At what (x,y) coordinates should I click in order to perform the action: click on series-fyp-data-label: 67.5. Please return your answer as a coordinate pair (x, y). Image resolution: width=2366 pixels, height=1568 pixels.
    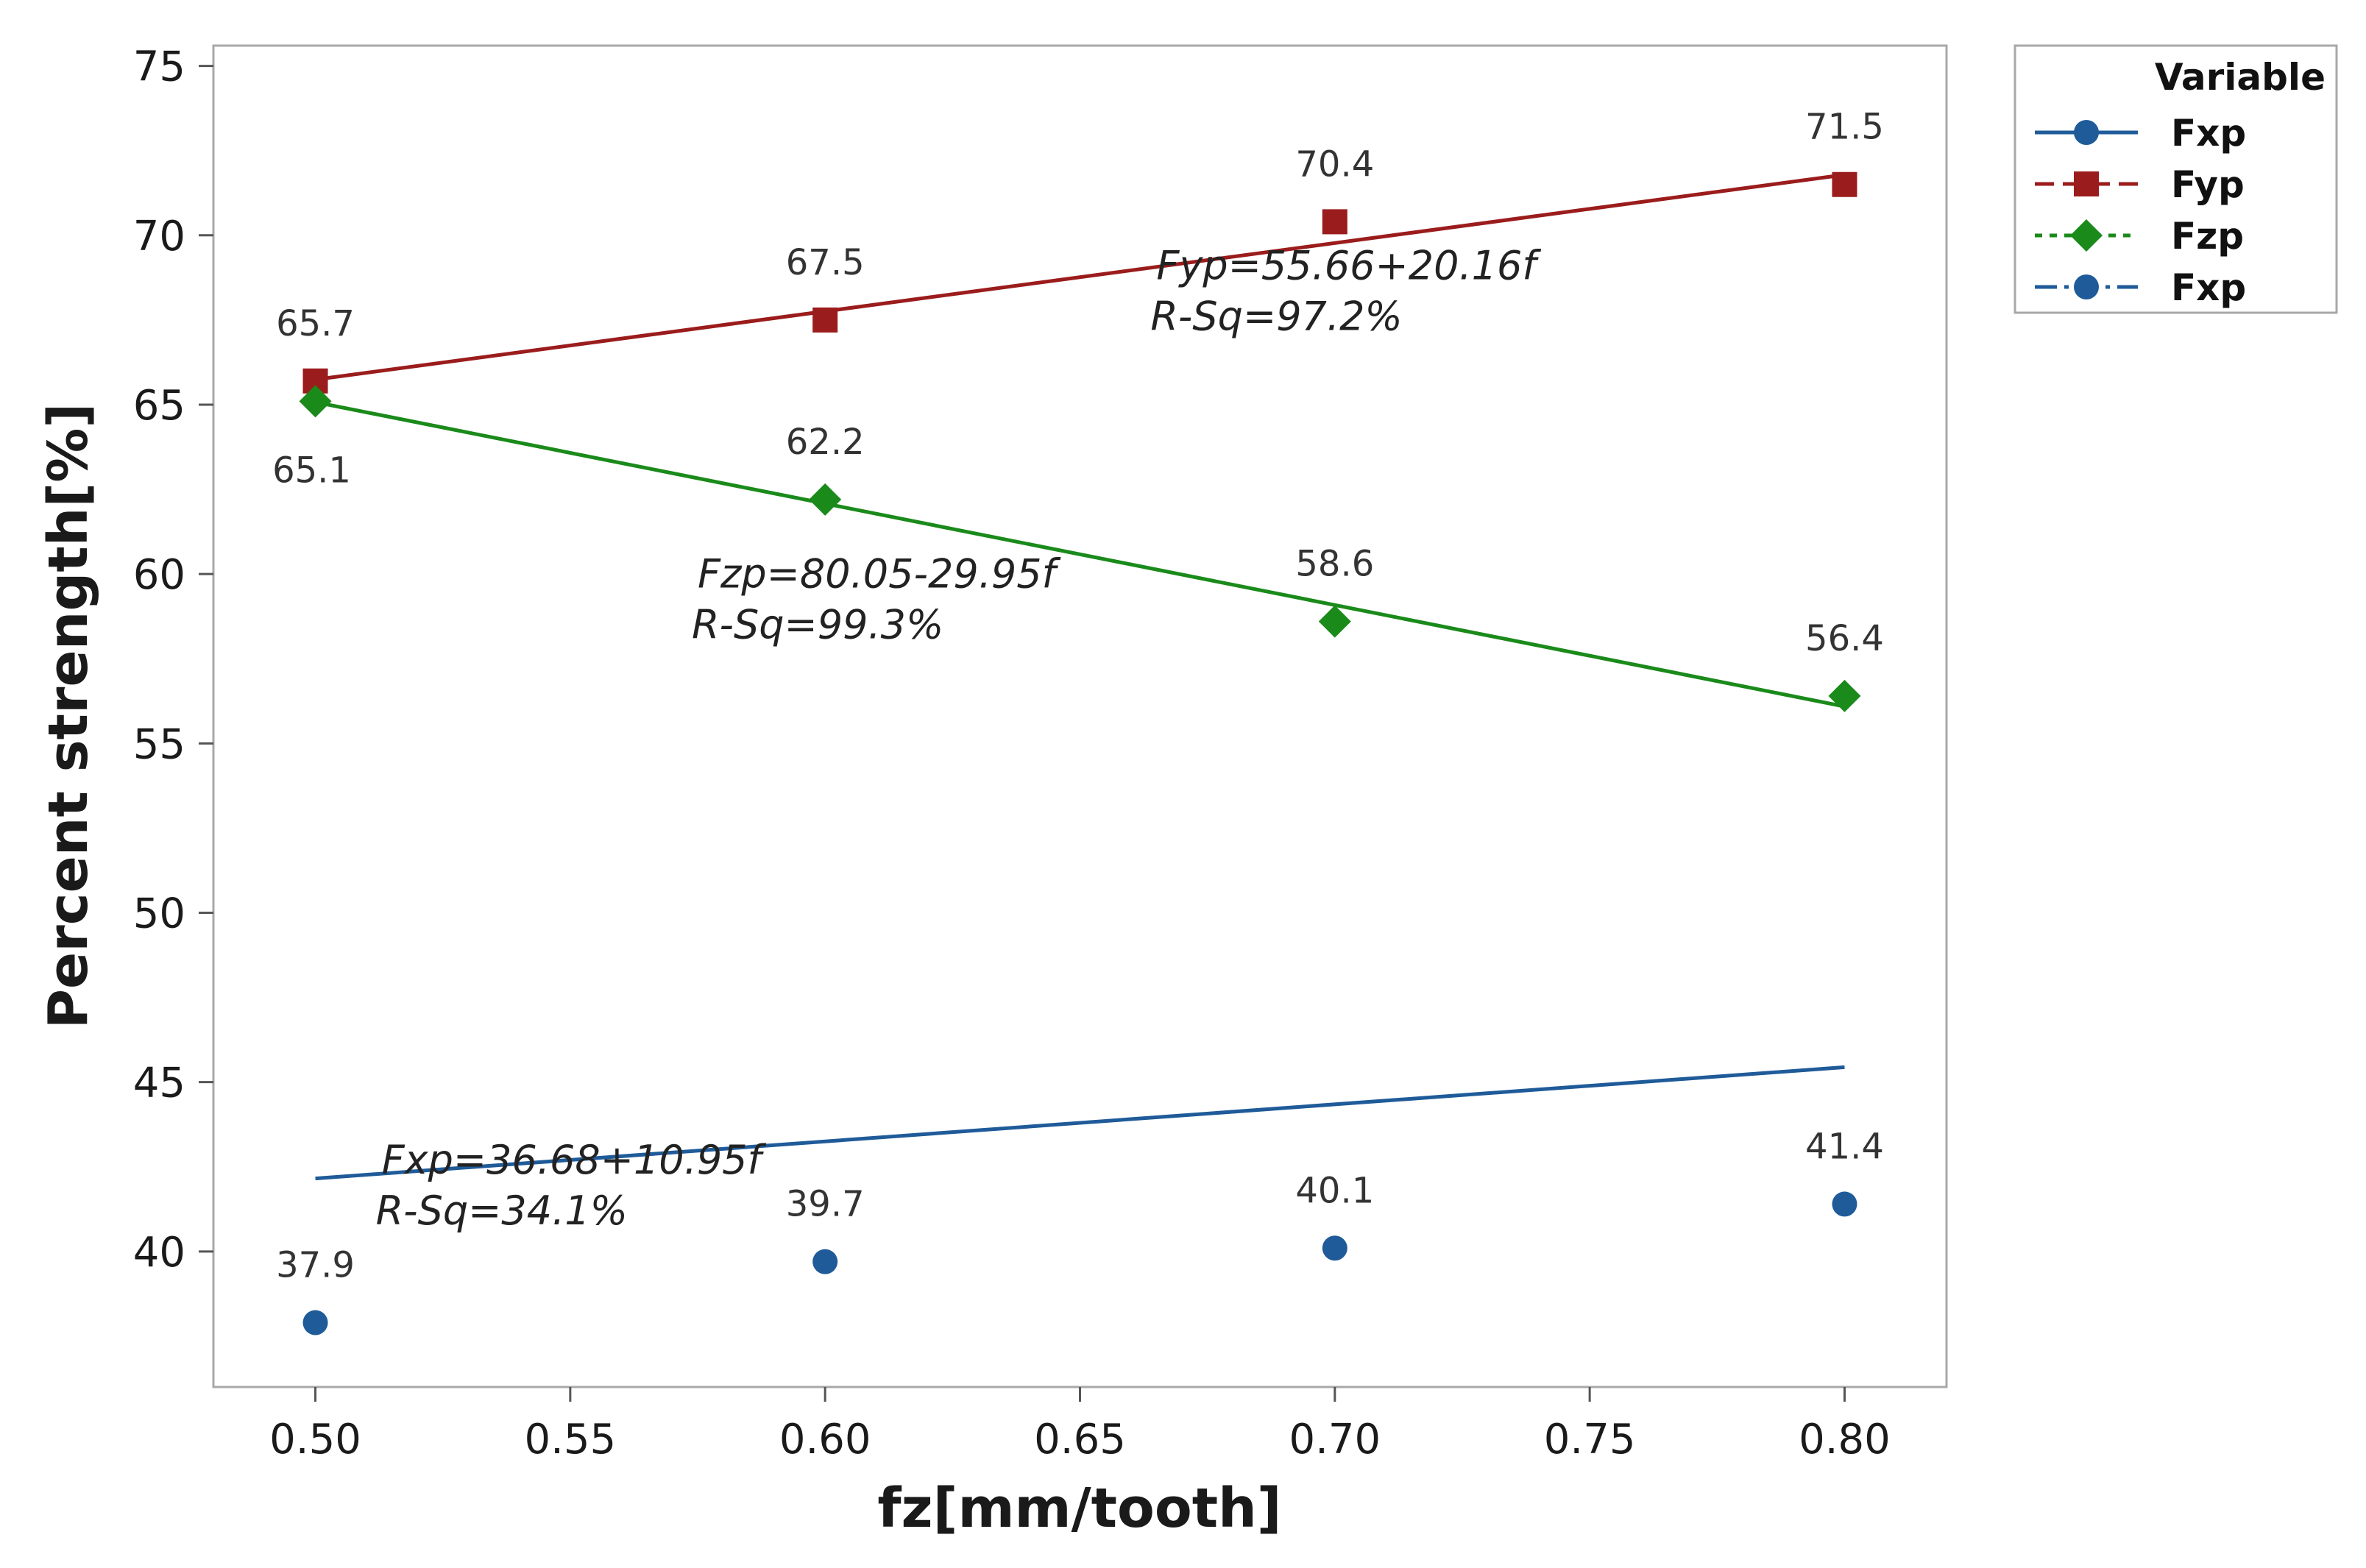
    Looking at the image, I should click on (825, 262).